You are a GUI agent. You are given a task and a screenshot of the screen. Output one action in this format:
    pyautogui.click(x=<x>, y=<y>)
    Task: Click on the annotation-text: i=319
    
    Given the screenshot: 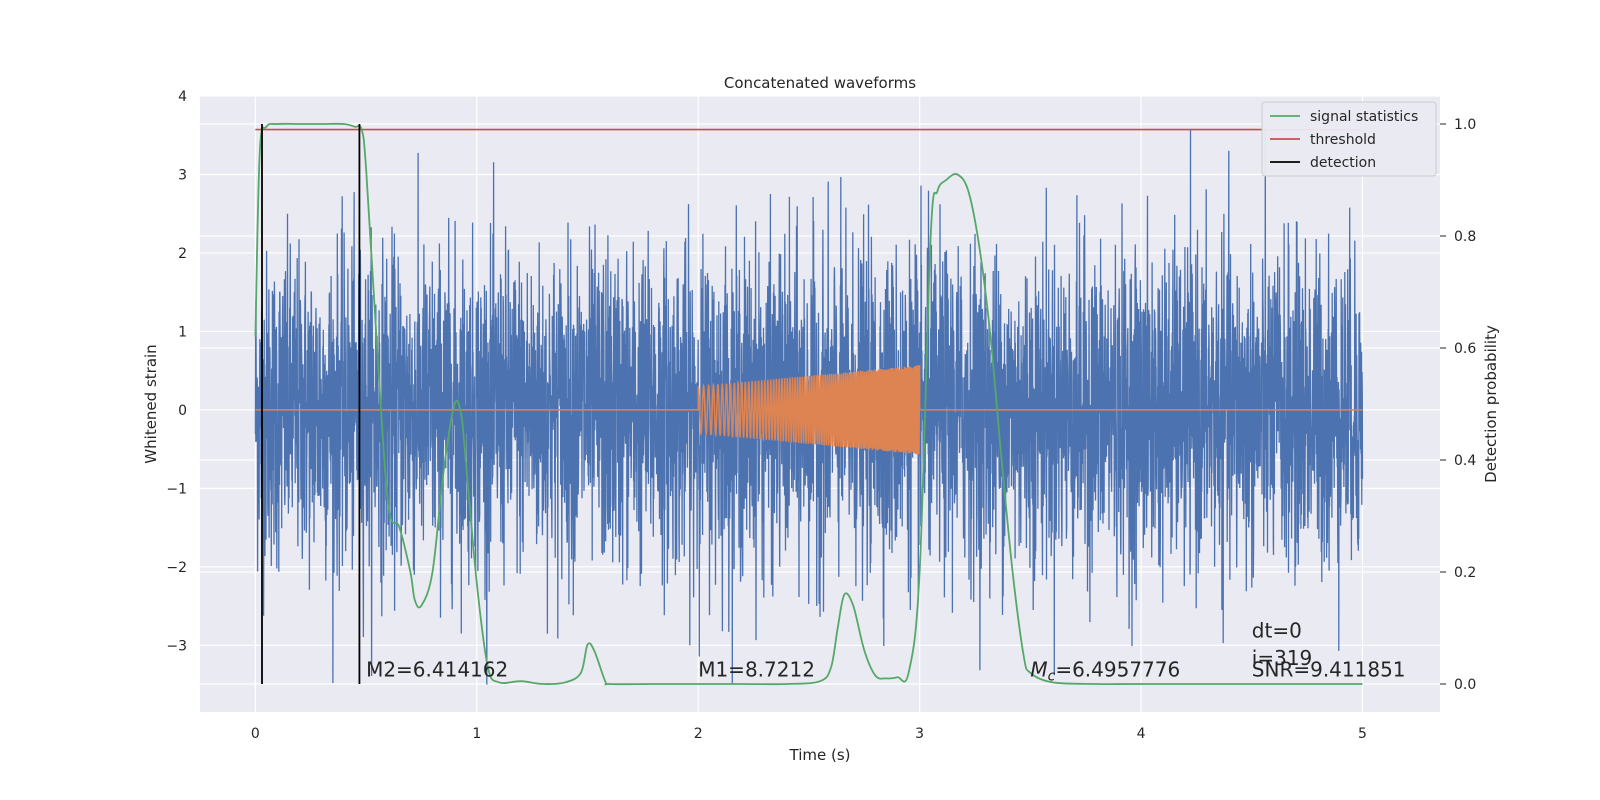 What is the action you would take?
    pyautogui.click(x=1282, y=658)
    